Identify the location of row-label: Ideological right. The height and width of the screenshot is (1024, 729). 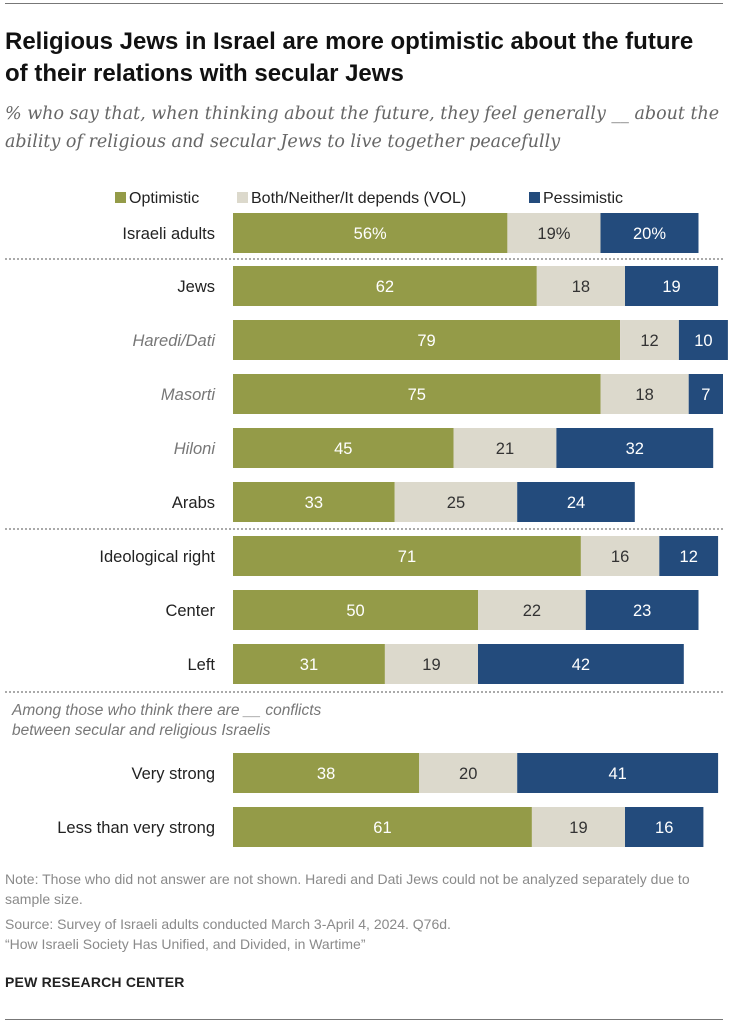
(157, 557).